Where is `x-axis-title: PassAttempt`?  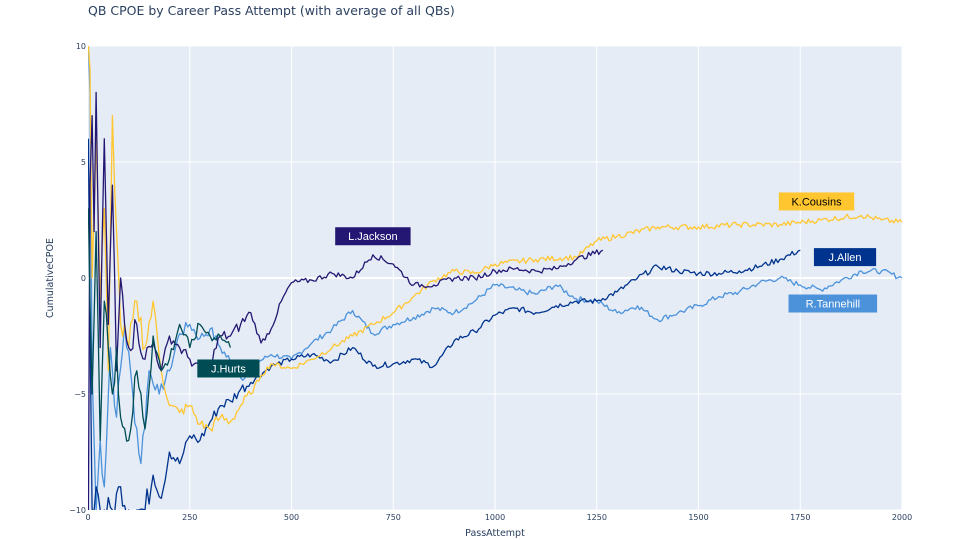
x-axis-title: PassAttempt is located at coordinates (495, 533).